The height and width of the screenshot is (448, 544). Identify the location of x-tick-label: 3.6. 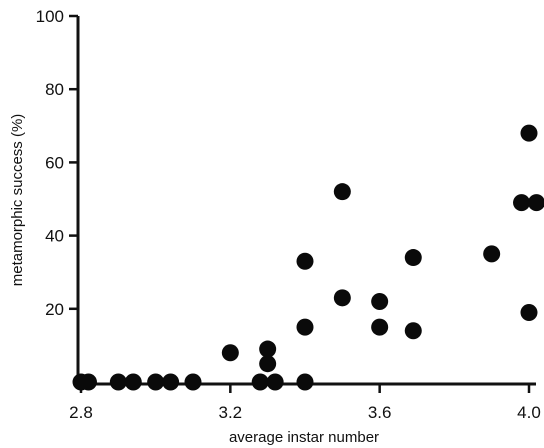
(380, 412).